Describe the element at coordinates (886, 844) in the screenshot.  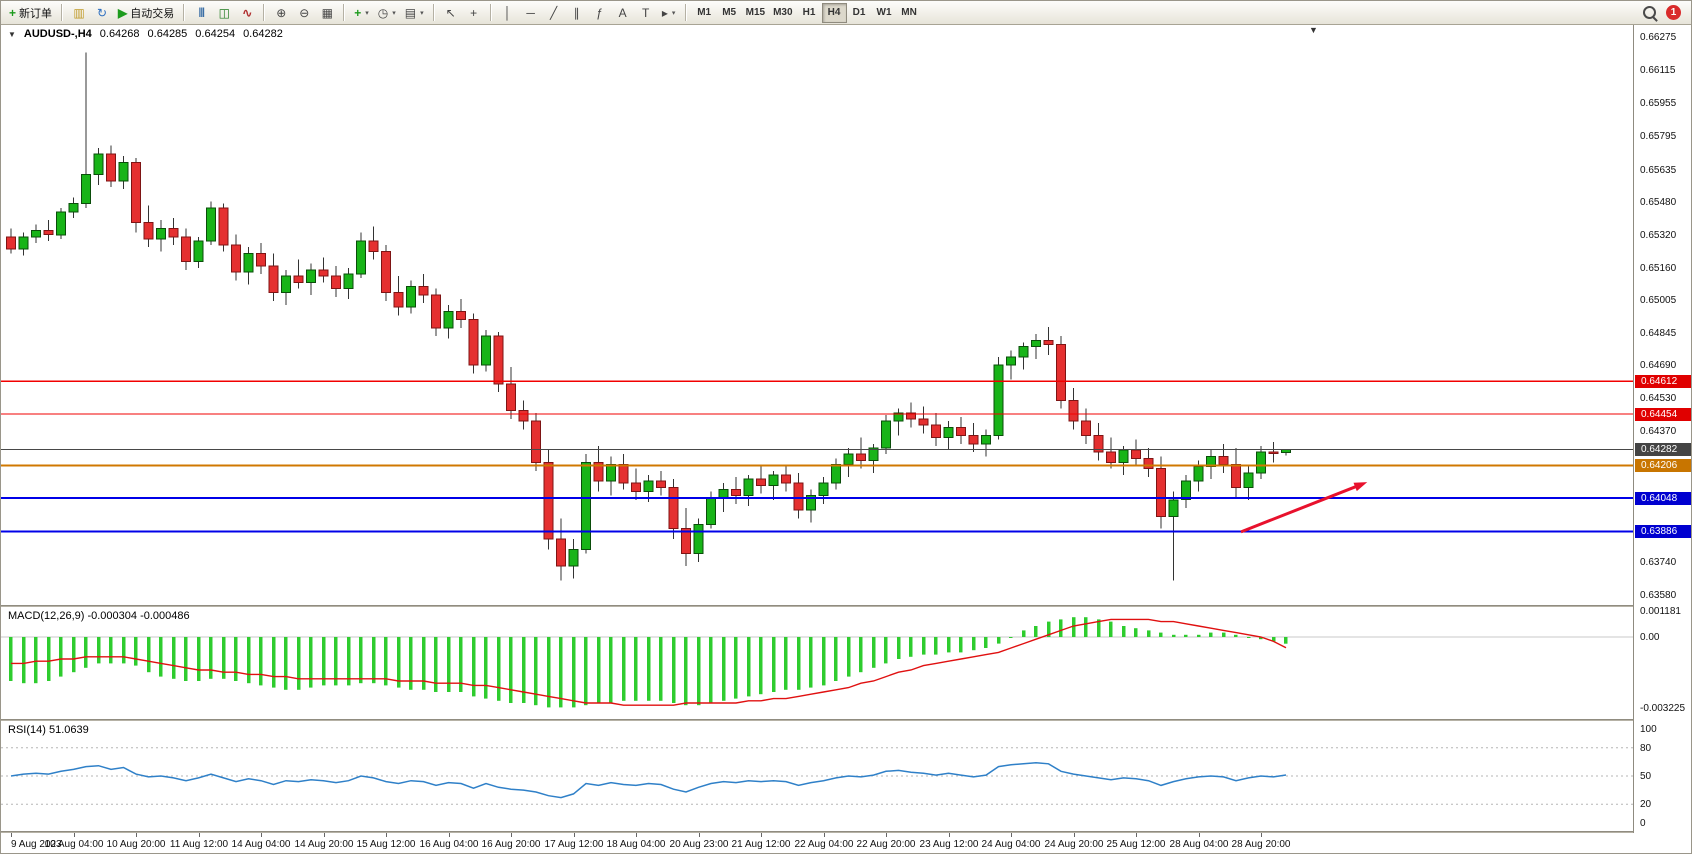
I see `time-axis-label: 22 Aug 20:00` at that location.